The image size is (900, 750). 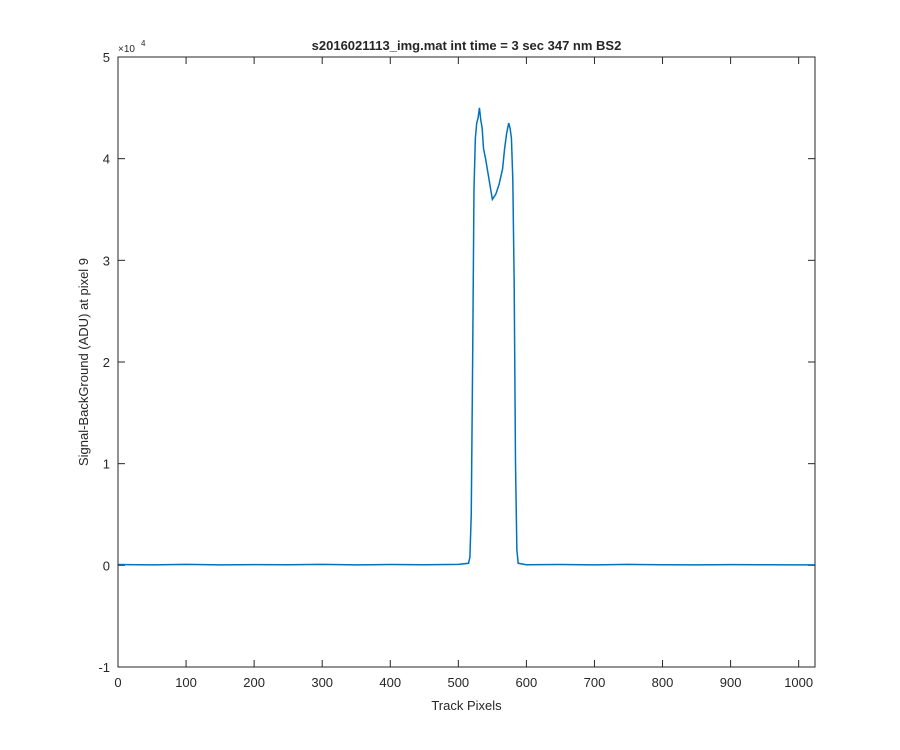 What do you see at coordinates (83, 362) in the screenshot?
I see `y-axis-label: Signal-BackGround (ADU) at pixel 9` at bounding box center [83, 362].